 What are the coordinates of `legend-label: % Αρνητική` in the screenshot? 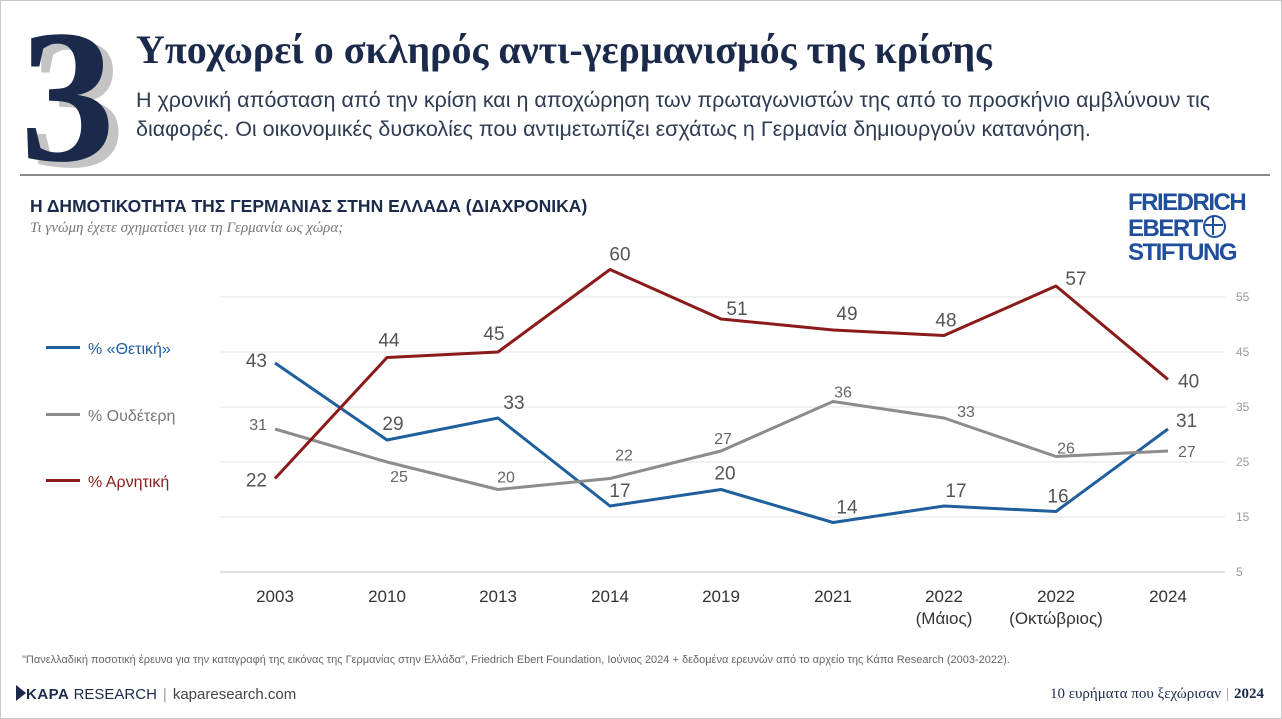 It's located at (129, 482).